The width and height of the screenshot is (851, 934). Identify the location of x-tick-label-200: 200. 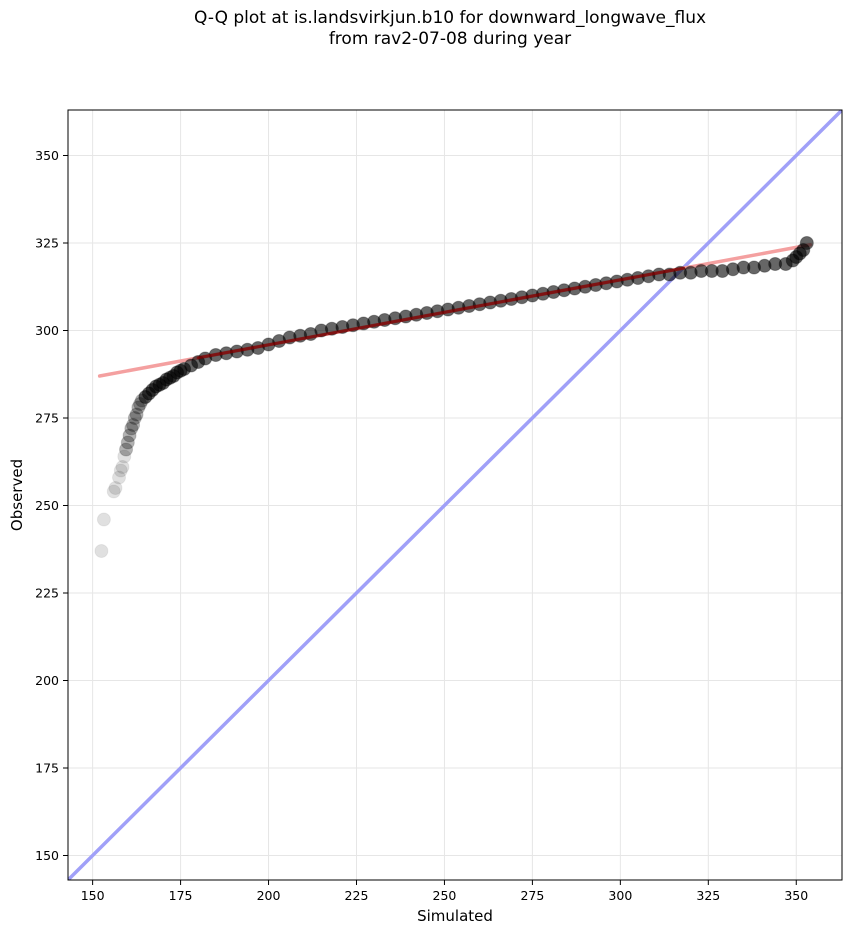
(269, 895).